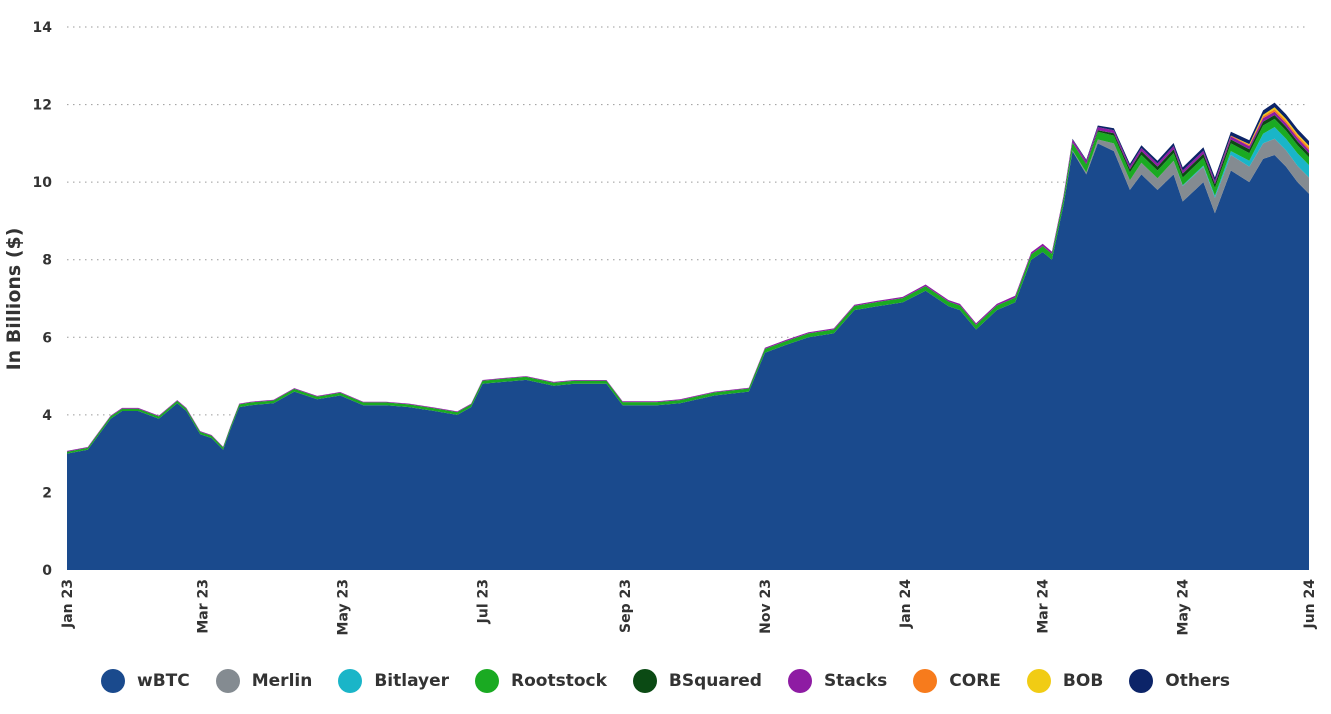  I want to click on legend-item-bob: BOB, so click(1065, 681).